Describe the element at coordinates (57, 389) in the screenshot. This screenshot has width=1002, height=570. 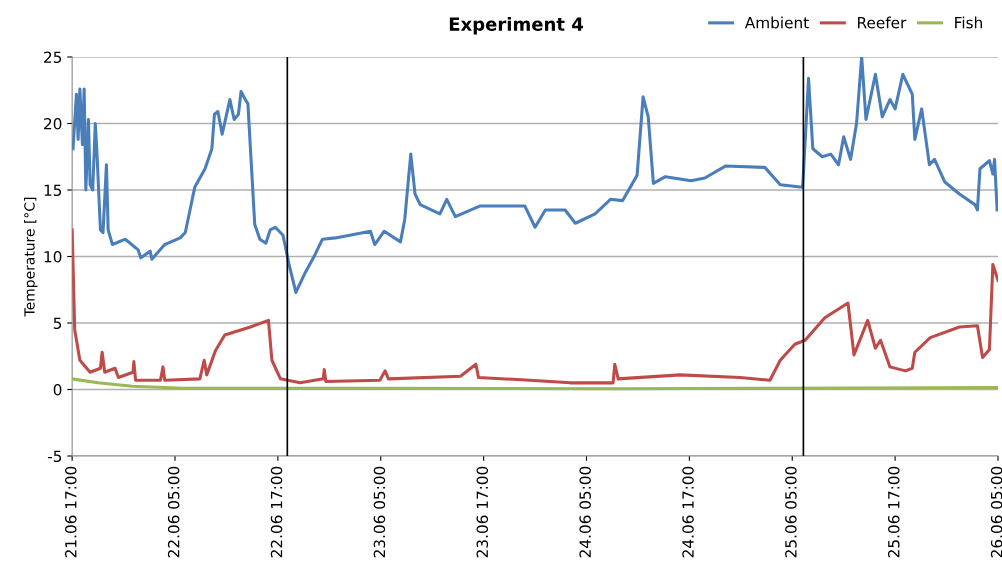
I see `y-tick-label: 0` at that location.